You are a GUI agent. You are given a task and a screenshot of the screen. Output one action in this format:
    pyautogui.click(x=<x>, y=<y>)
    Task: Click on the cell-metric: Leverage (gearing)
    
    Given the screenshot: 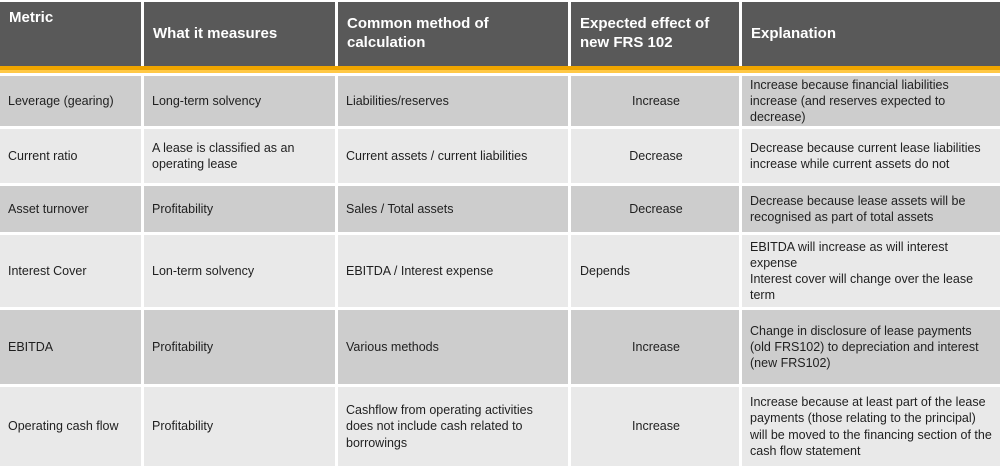 What is the action you would take?
    pyautogui.click(x=70, y=101)
    